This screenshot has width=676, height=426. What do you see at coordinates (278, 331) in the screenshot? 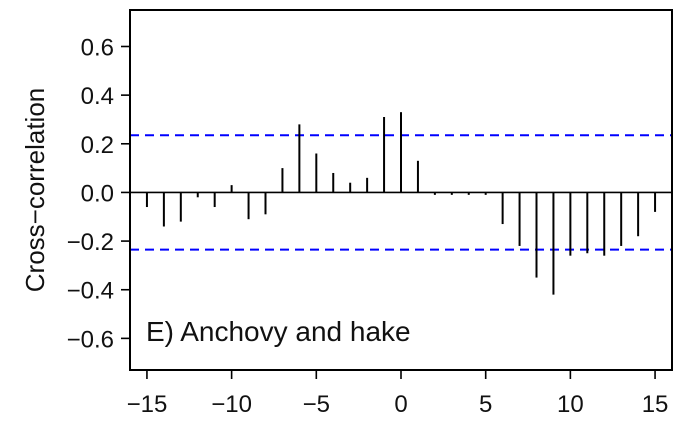
I see `panel-label: E) Anchovy and hake` at bounding box center [278, 331].